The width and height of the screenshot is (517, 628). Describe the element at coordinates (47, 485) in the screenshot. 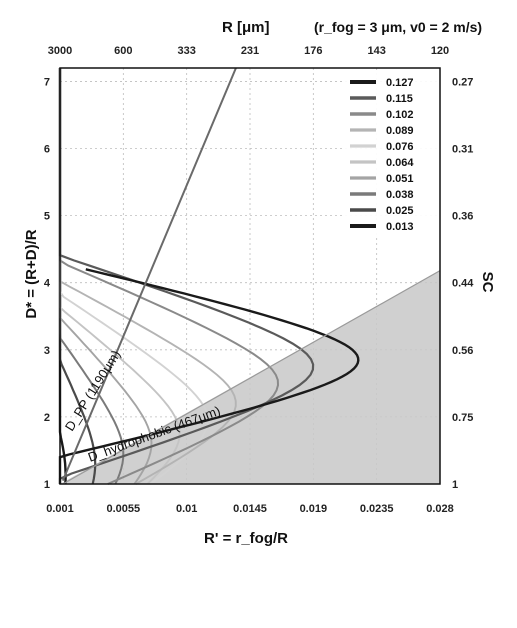

I see `y-tick-label: 1` at that location.